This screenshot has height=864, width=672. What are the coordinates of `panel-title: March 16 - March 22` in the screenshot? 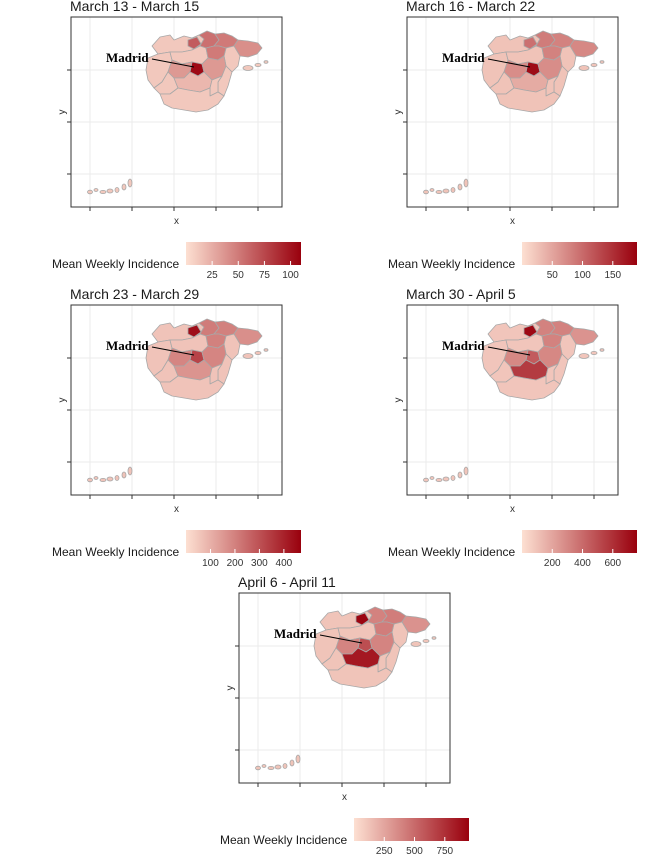 It's located at (470, 7).